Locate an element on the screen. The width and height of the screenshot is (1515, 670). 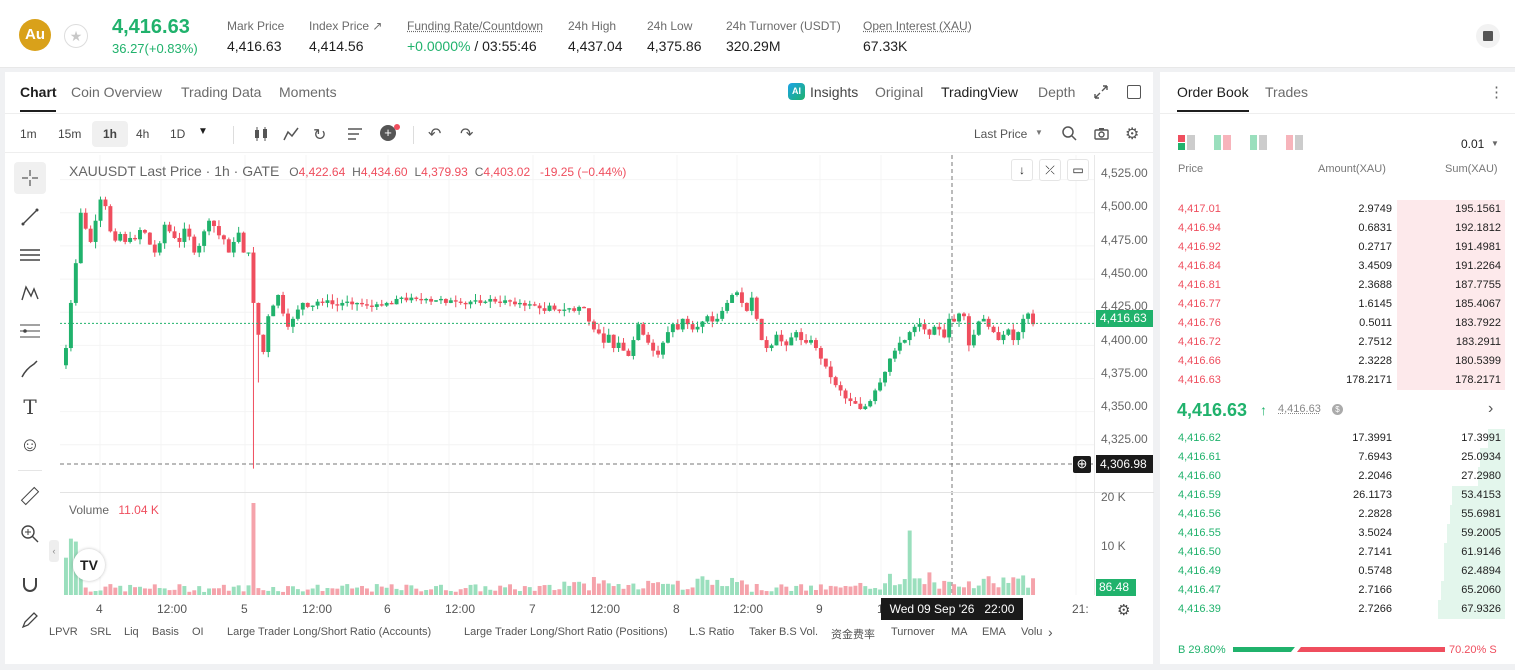
undo-icon: ↶ is located at coordinates (435, 134).